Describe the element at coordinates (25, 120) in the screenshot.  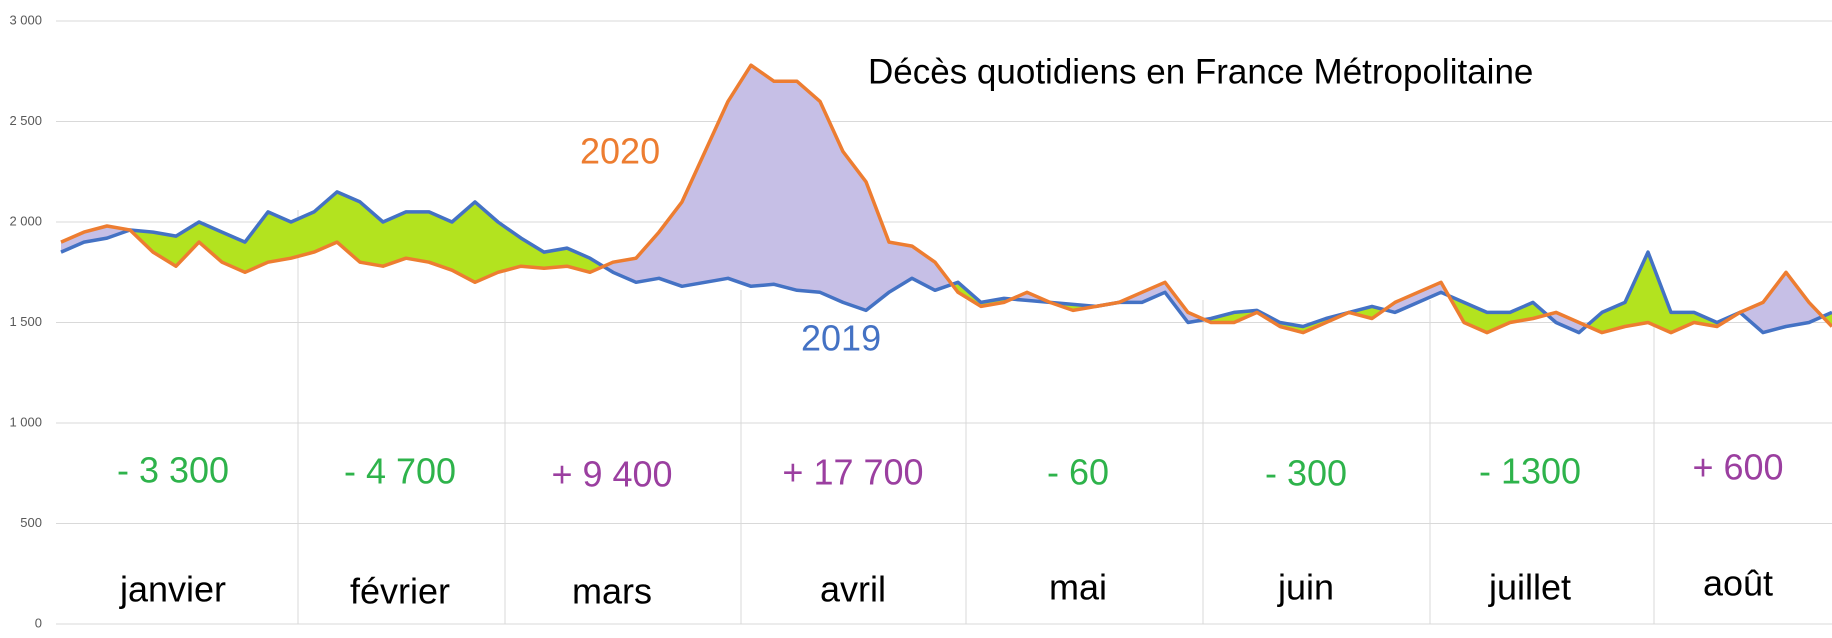
I see `y-tick-label: 2 500` at that location.